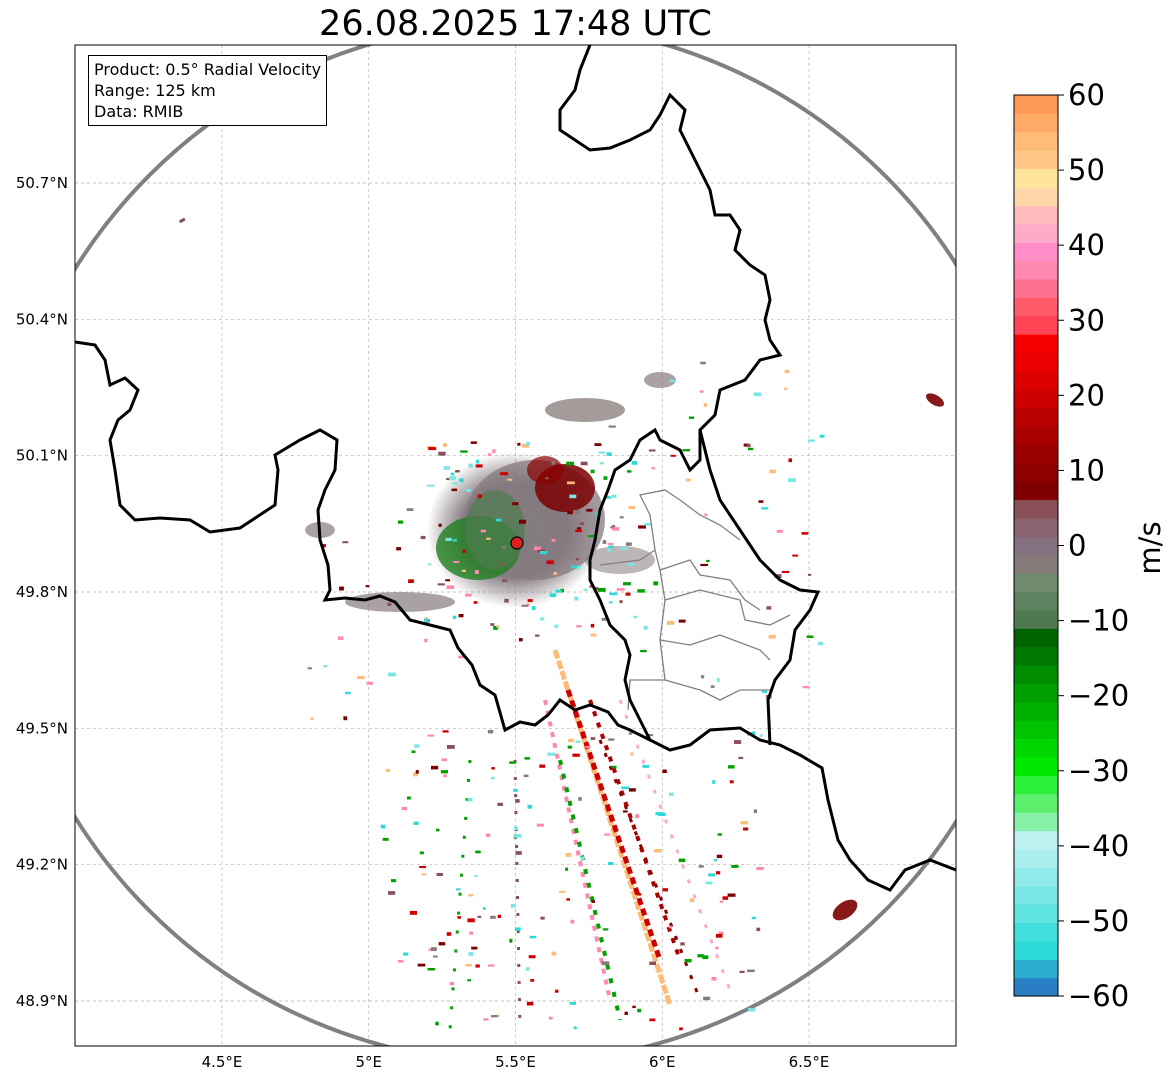  Describe the element at coordinates (42, 592) in the screenshot. I see `lat-tick-label: 49.8°N` at that location.